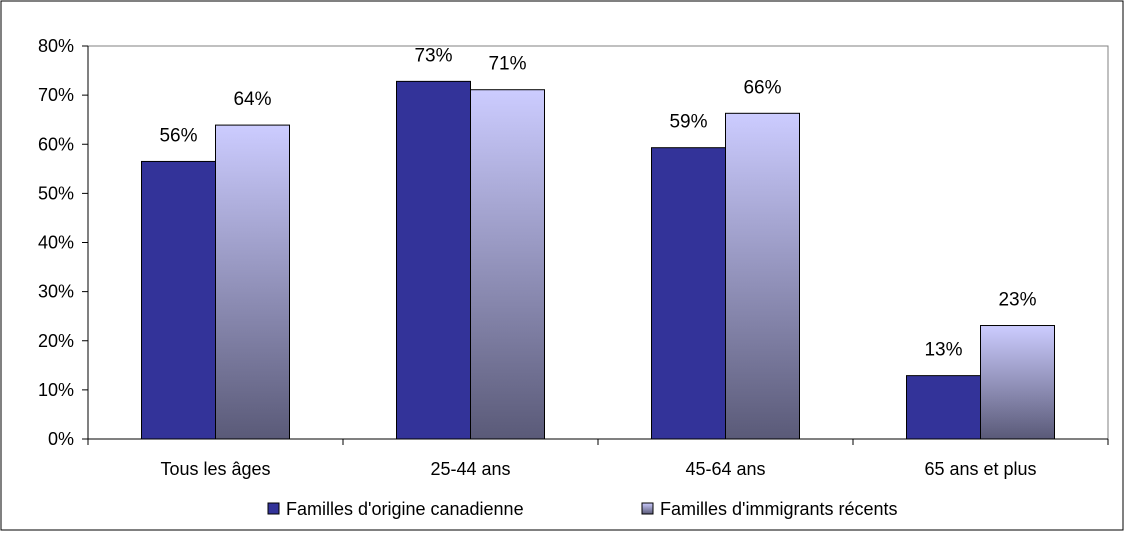  What do you see at coordinates (725, 469) in the screenshot?
I see `x-tick-label: 45-64 ans` at bounding box center [725, 469].